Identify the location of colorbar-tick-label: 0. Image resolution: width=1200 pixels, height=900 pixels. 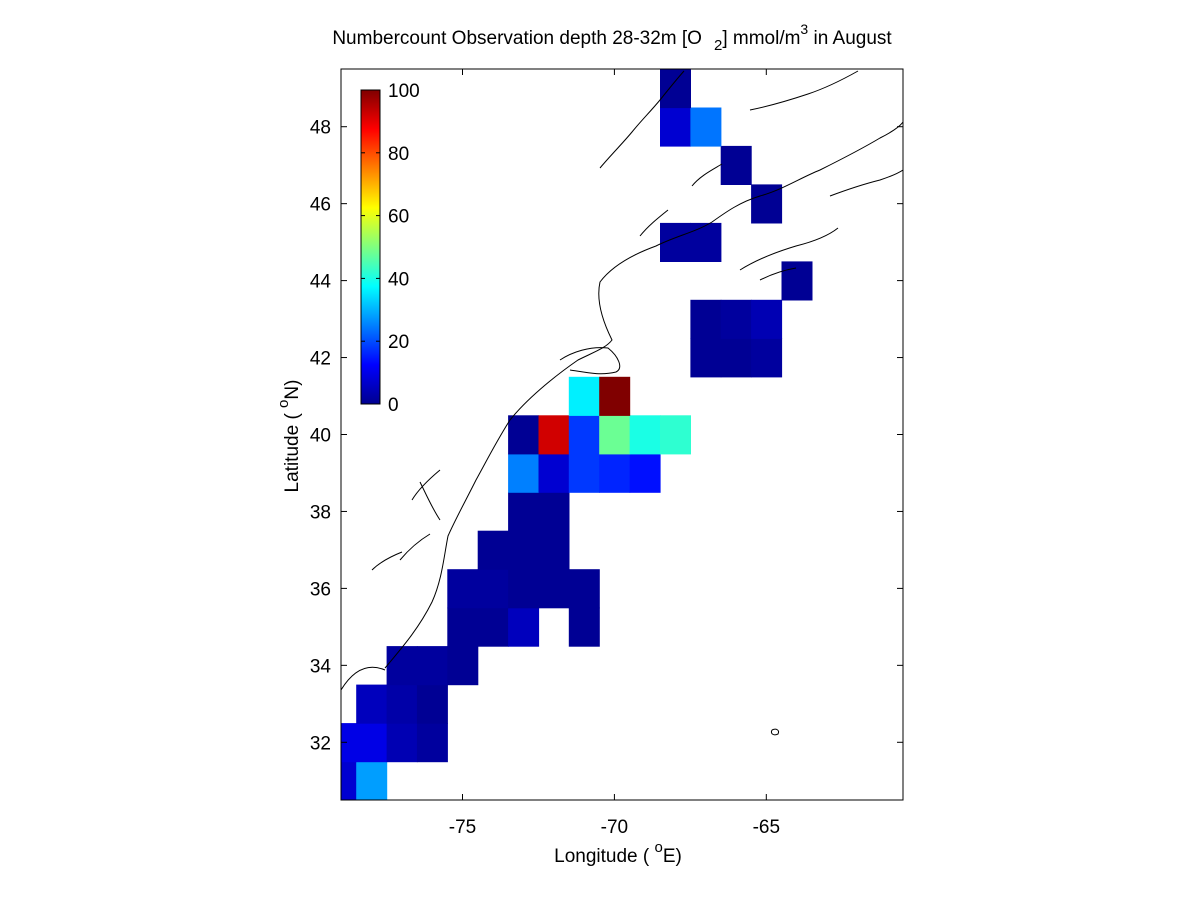
(393, 405).